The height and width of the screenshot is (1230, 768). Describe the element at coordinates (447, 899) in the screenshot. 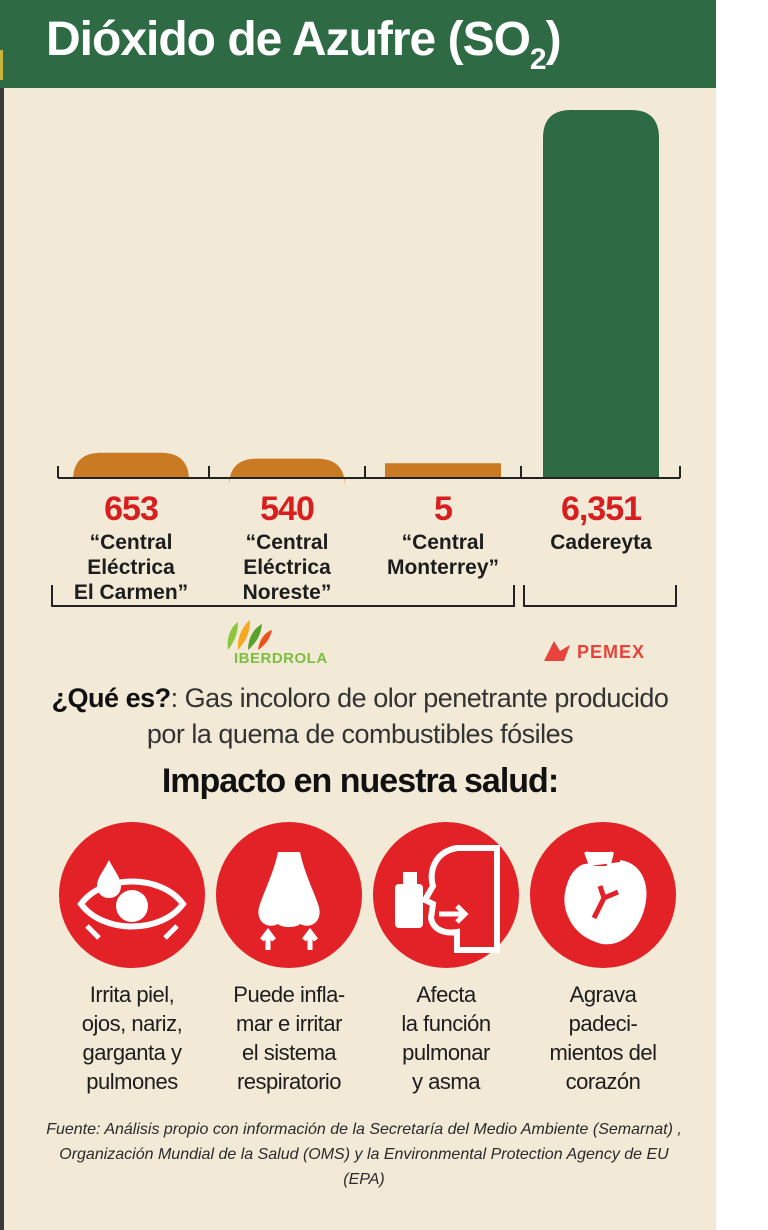

I see `lungs-face-icon` at that location.